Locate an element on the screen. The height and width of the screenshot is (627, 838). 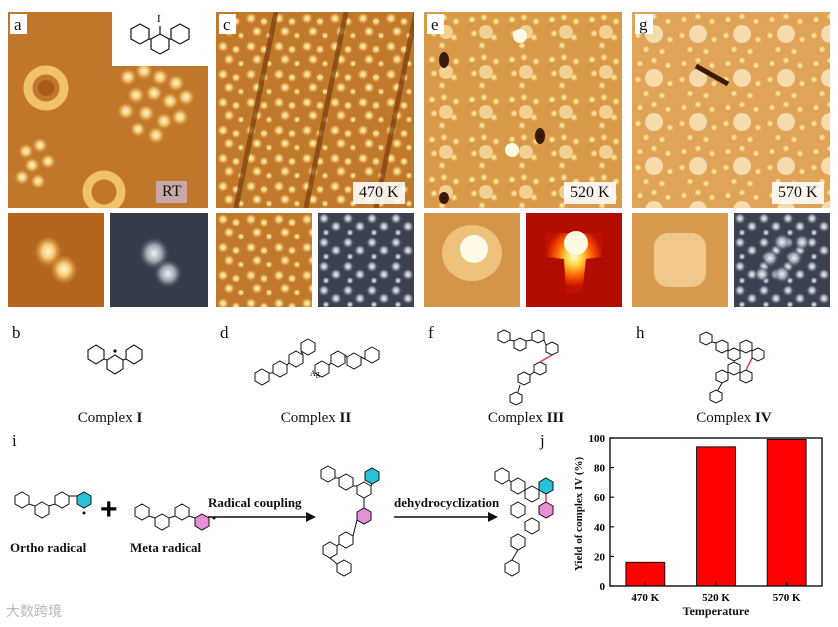
zoom-inset-a-gray is located at coordinates (159, 260).